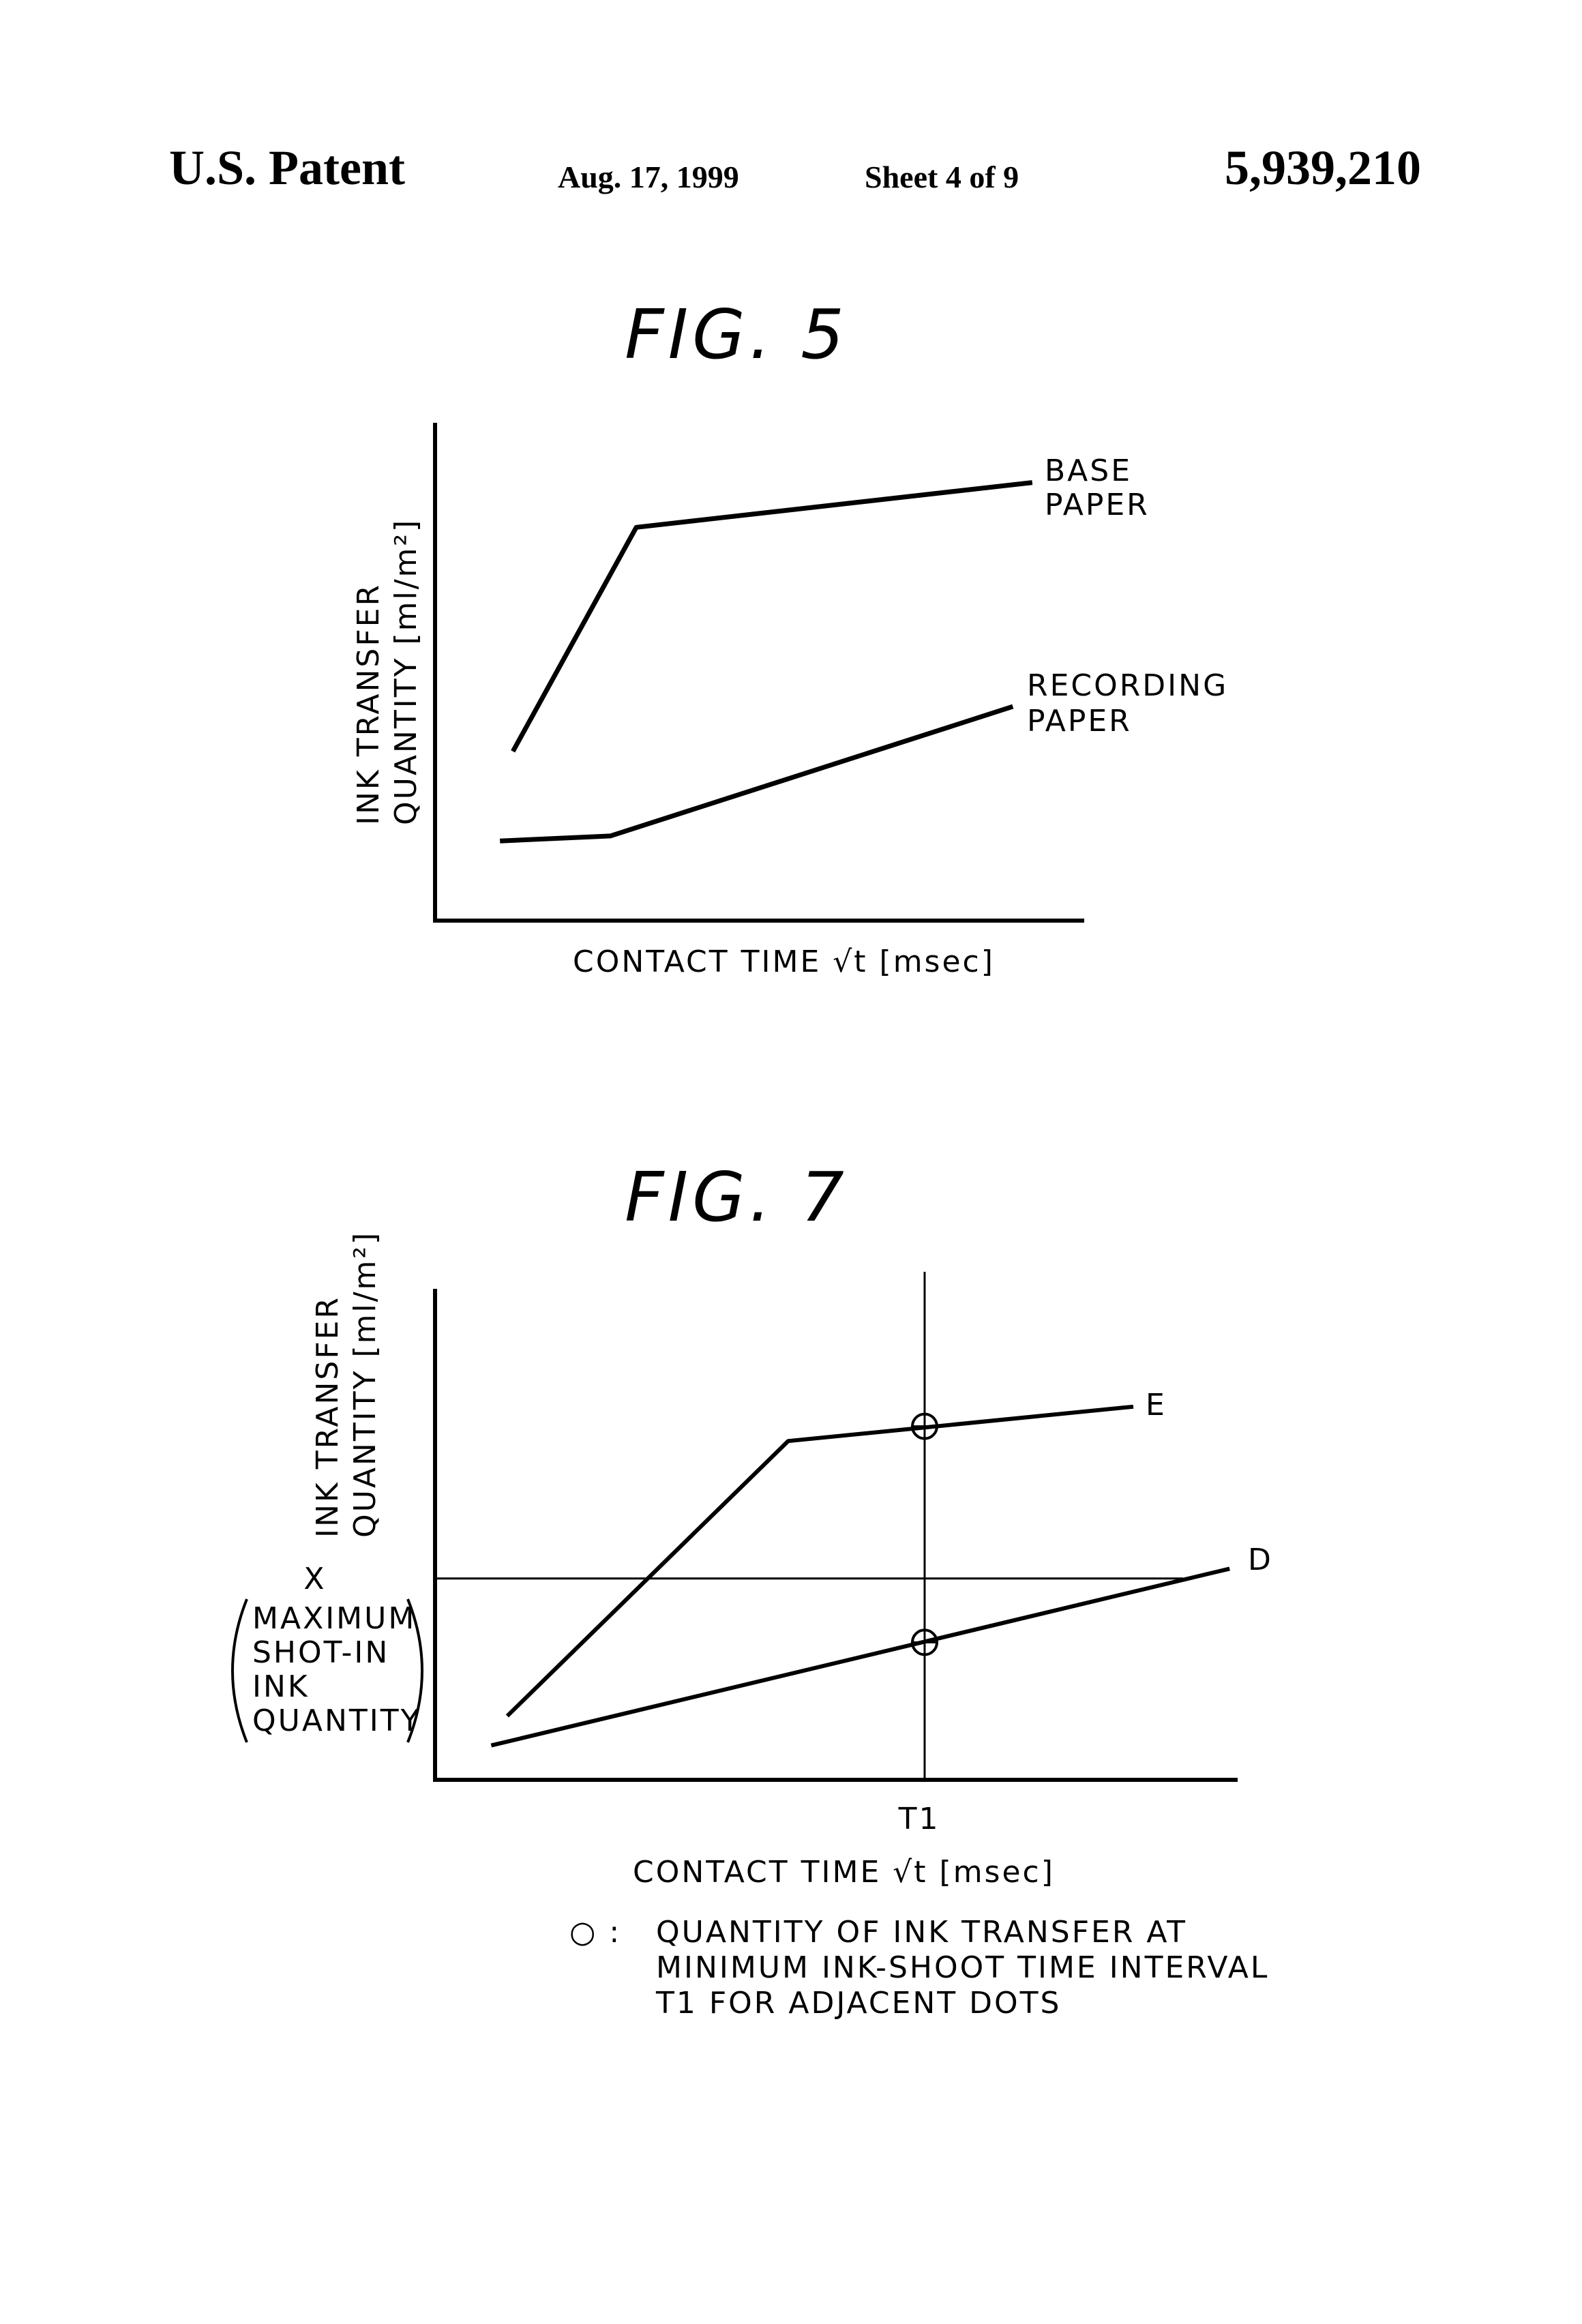  What do you see at coordinates (858, 2003) in the screenshot?
I see `fig7-legend-line-3: T1 FOR ADJACENT DOTS` at bounding box center [858, 2003].